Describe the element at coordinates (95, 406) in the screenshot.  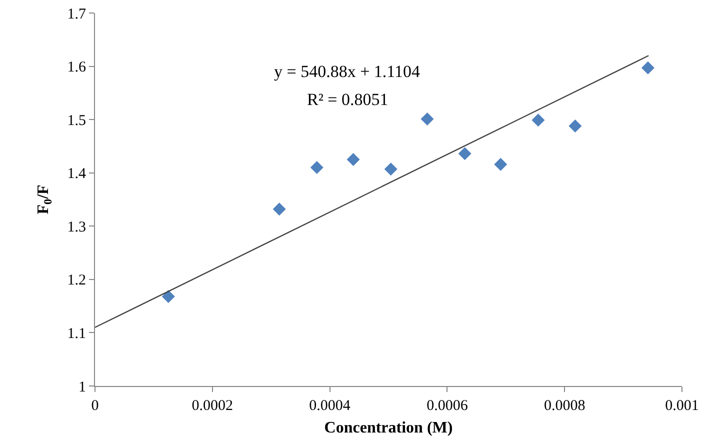
I see `x-tick-label: 0` at that location.